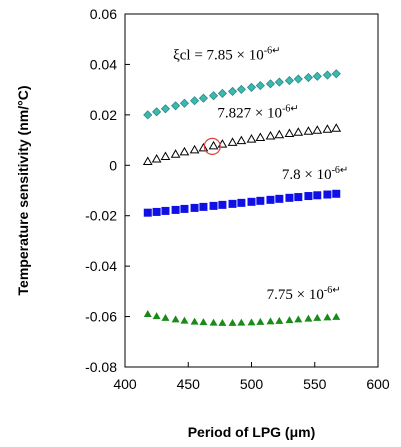 This screenshot has width=401, height=447. Describe the element at coordinates (101, 216) in the screenshot. I see `y-tick-label: -0.02` at that location.